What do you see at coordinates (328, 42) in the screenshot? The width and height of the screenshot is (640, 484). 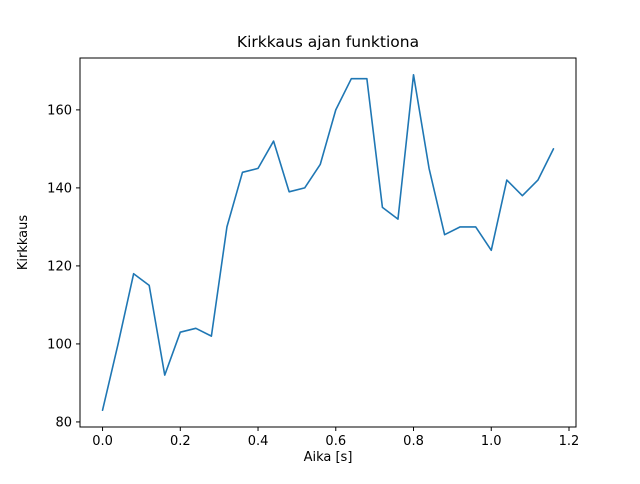 I see `chart-title: Kirkkaus ajan funktiona` at bounding box center [328, 42].